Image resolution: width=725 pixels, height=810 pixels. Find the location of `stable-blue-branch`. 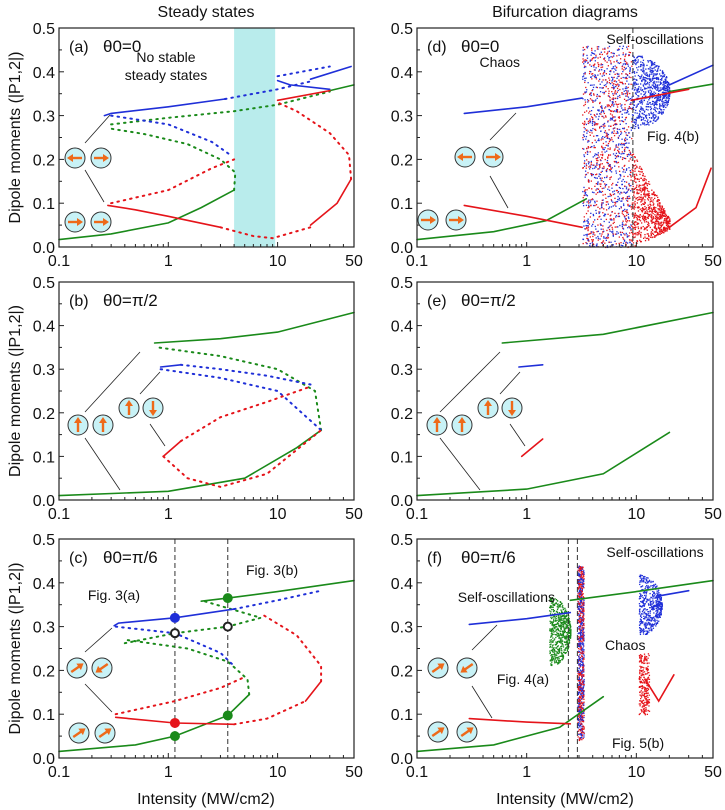

stable-blue-branch is located at coordinates (531, 366).